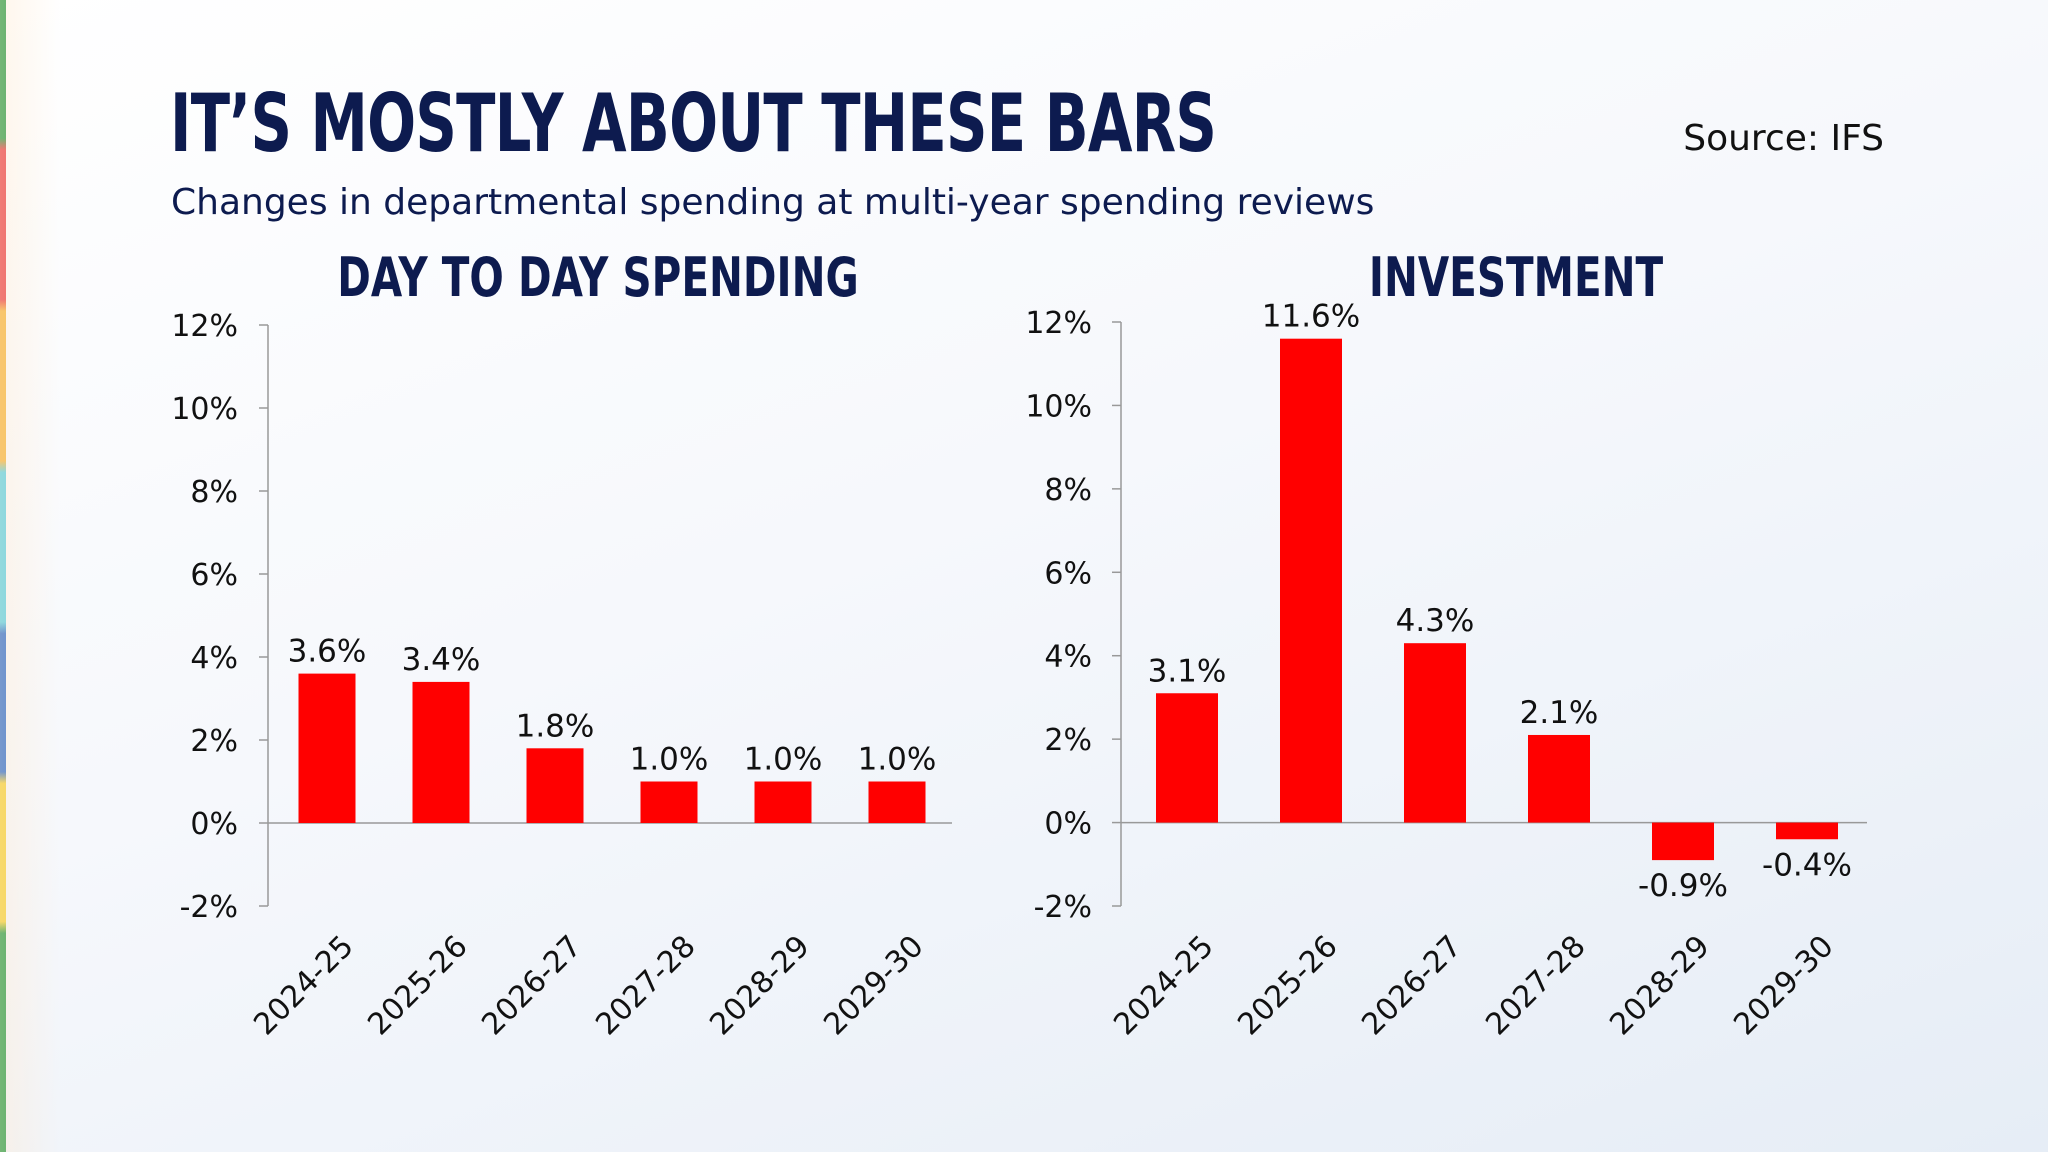 The width and height of the screenshot is (2048, 1152). What do you see at coordinates (1058, 323) in the screenshot?
I see `chart-2-y-tick-label: 12%` at bounding box center [1058, 323].